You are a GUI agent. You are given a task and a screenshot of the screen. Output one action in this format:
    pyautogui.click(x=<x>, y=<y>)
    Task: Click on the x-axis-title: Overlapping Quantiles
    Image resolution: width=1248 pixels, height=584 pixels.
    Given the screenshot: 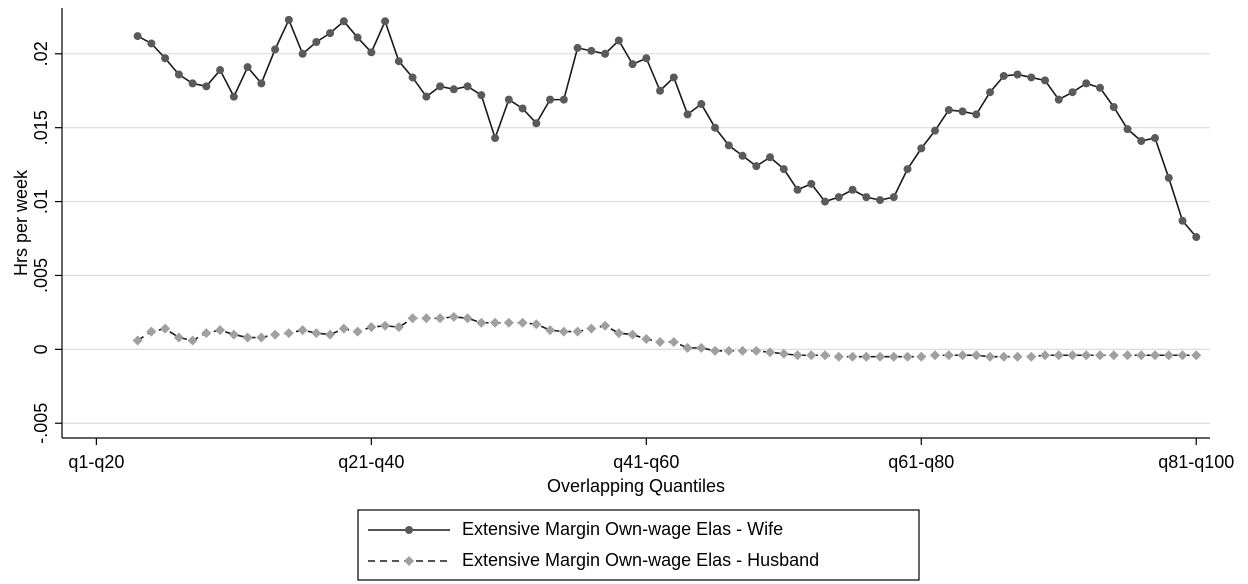 What is the action you would take?
    pyautogui.click(x=636, y=486)
    